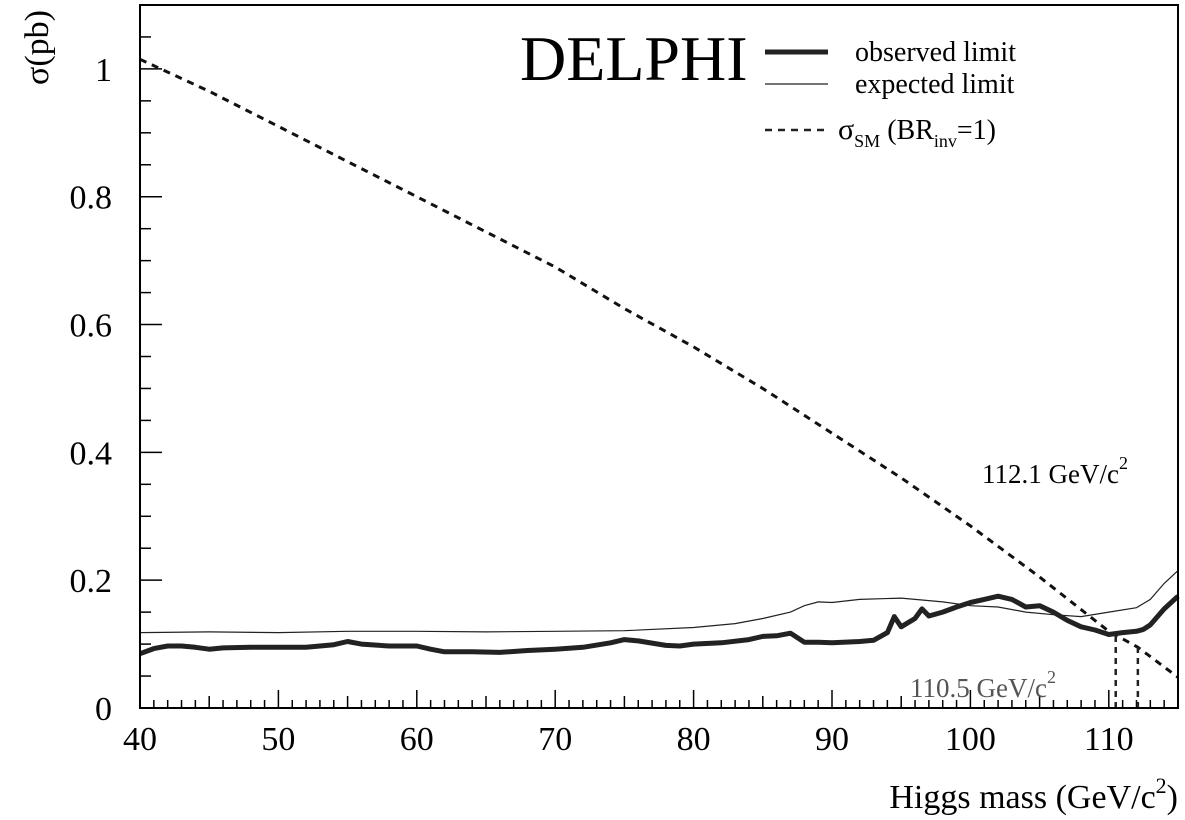  I want to click on series-line-thick, so click(659, 625).